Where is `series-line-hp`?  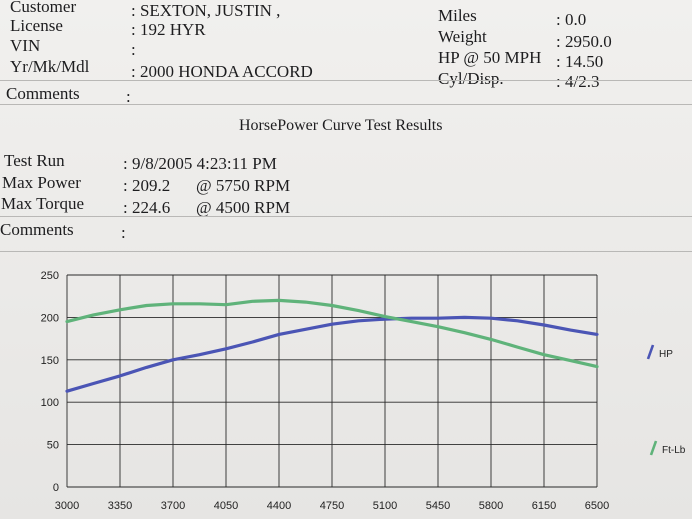
series-line-hp is located at coordinates (332, 354).